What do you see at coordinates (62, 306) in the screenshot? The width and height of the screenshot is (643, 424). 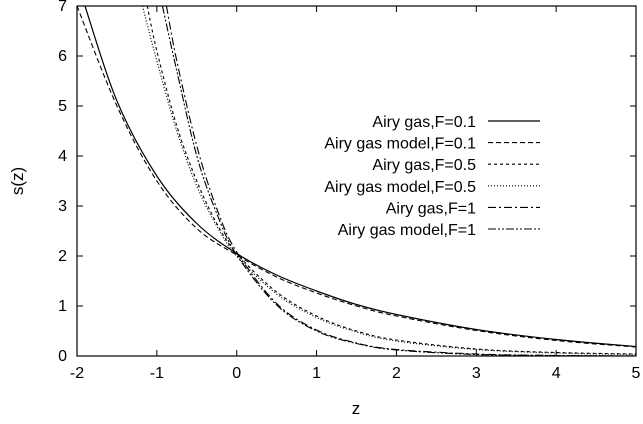 I see `y-tick-label: 1` at bounding box center [62, 306].